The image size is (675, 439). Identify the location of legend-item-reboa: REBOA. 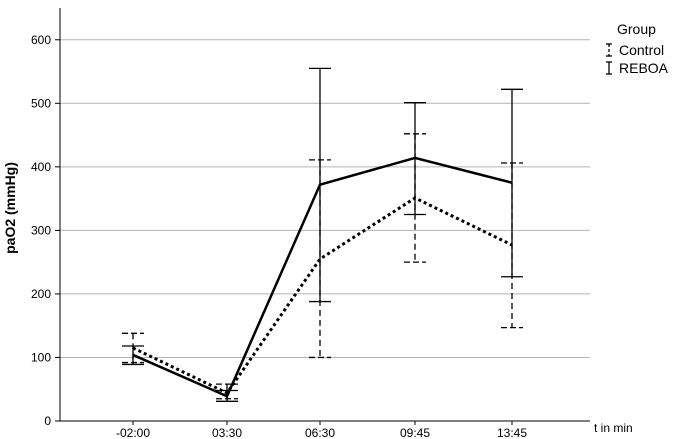
(637, 68).